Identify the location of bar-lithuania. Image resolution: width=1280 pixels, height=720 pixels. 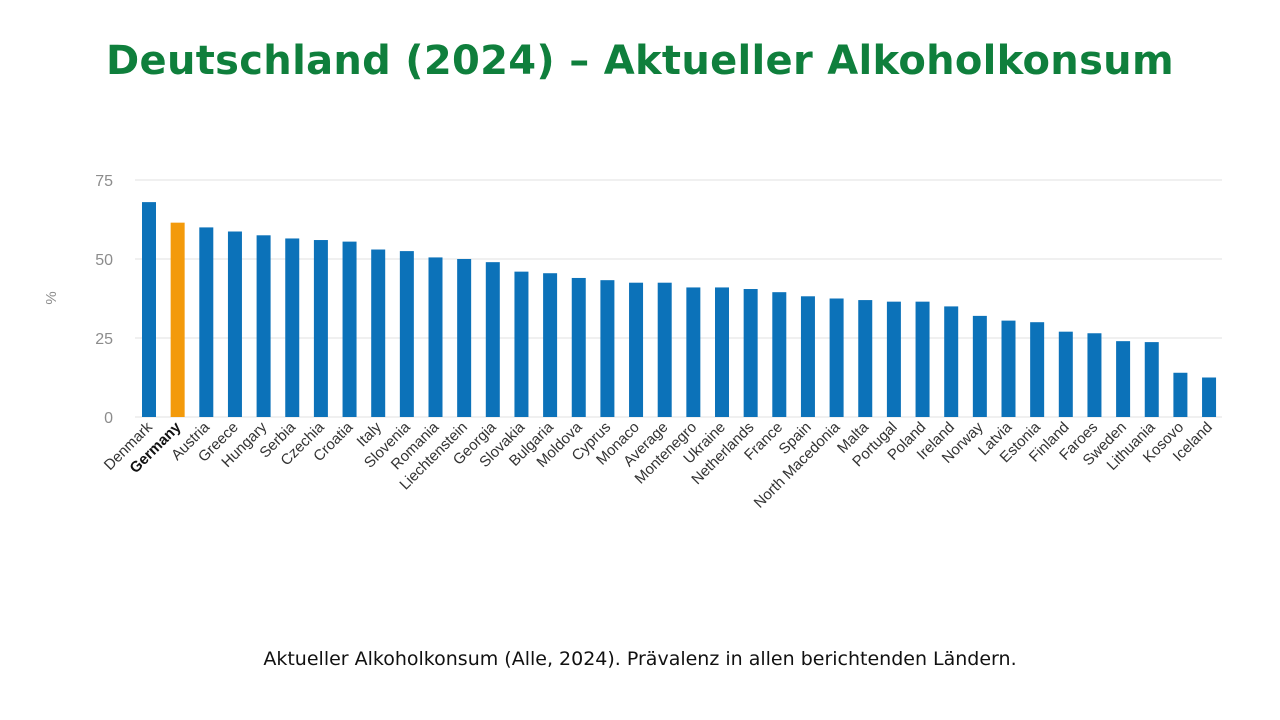
(1151, 379).